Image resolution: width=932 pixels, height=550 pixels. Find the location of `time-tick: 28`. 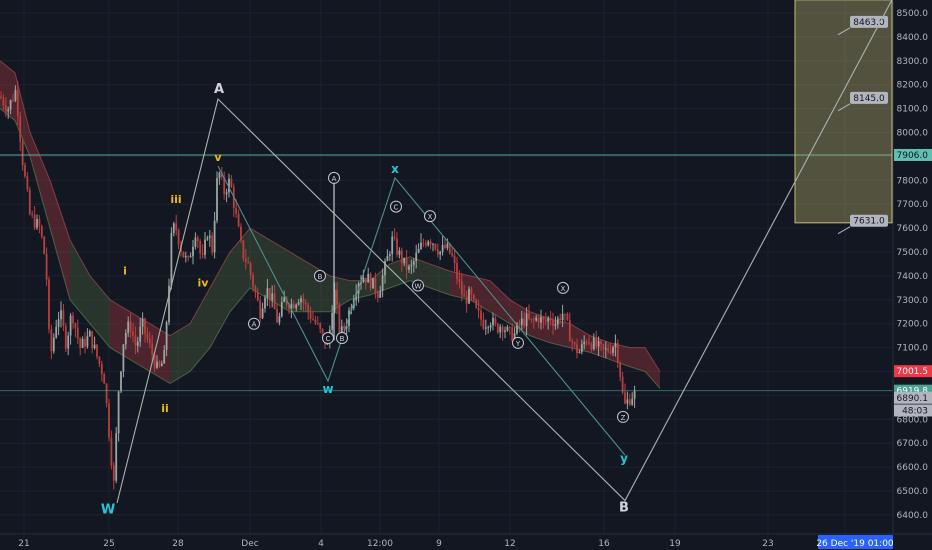

time-tick: 28 is located at coordinates (178, 544).